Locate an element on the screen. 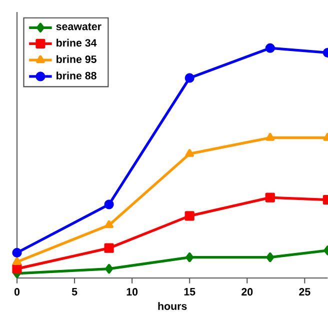  legend-label: brine 88 is located at coordinates (76, 76).